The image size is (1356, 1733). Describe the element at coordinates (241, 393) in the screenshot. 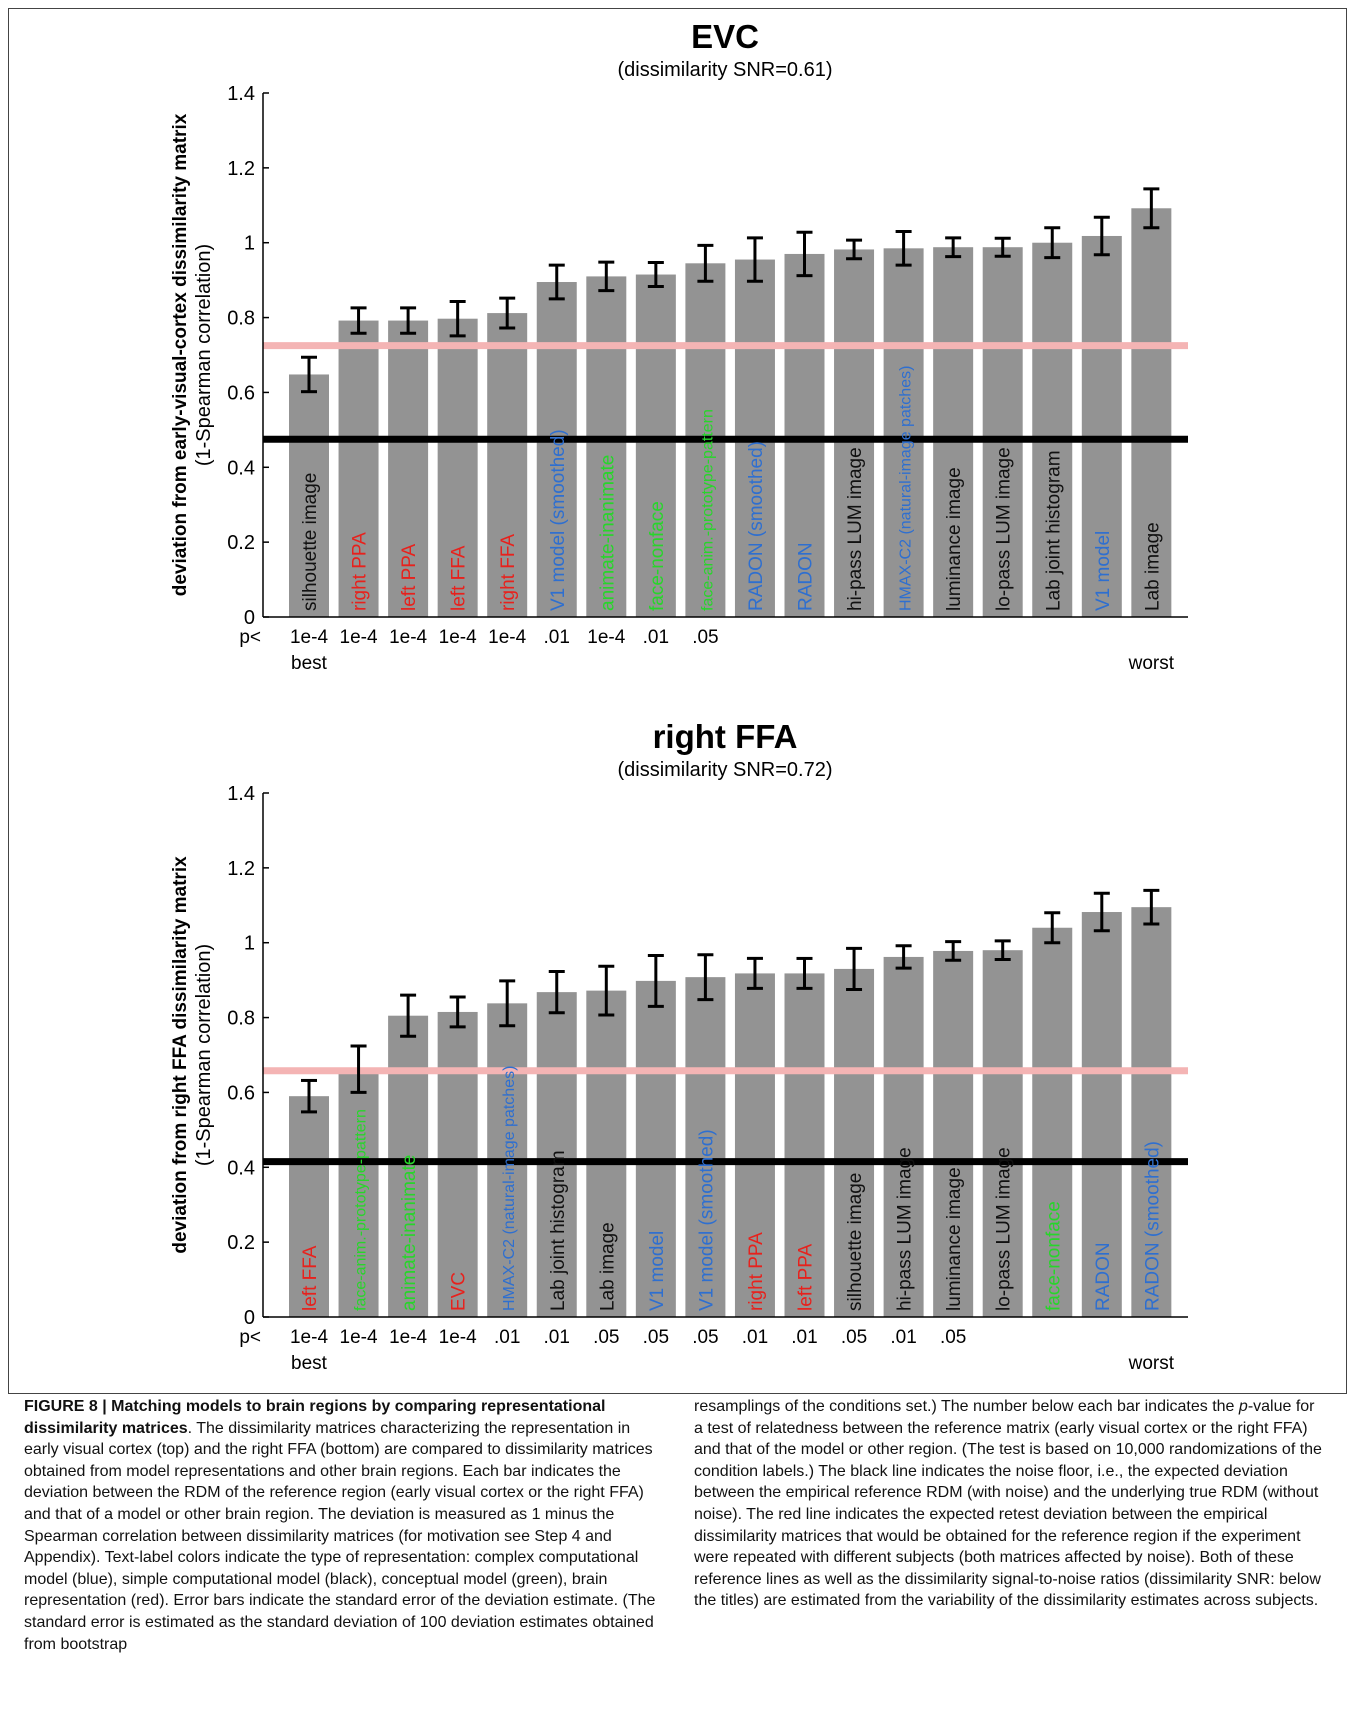

I see `evc-y-tick-label: 0.6` at that location.